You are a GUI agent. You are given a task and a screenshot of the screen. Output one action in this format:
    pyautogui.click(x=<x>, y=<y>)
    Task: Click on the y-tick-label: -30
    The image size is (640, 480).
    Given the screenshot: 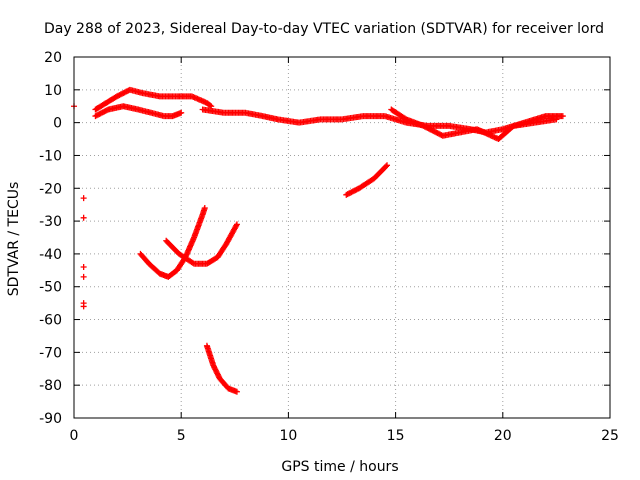 What is the action you would take?
    pyautogui.click(x=50, y=222)
    